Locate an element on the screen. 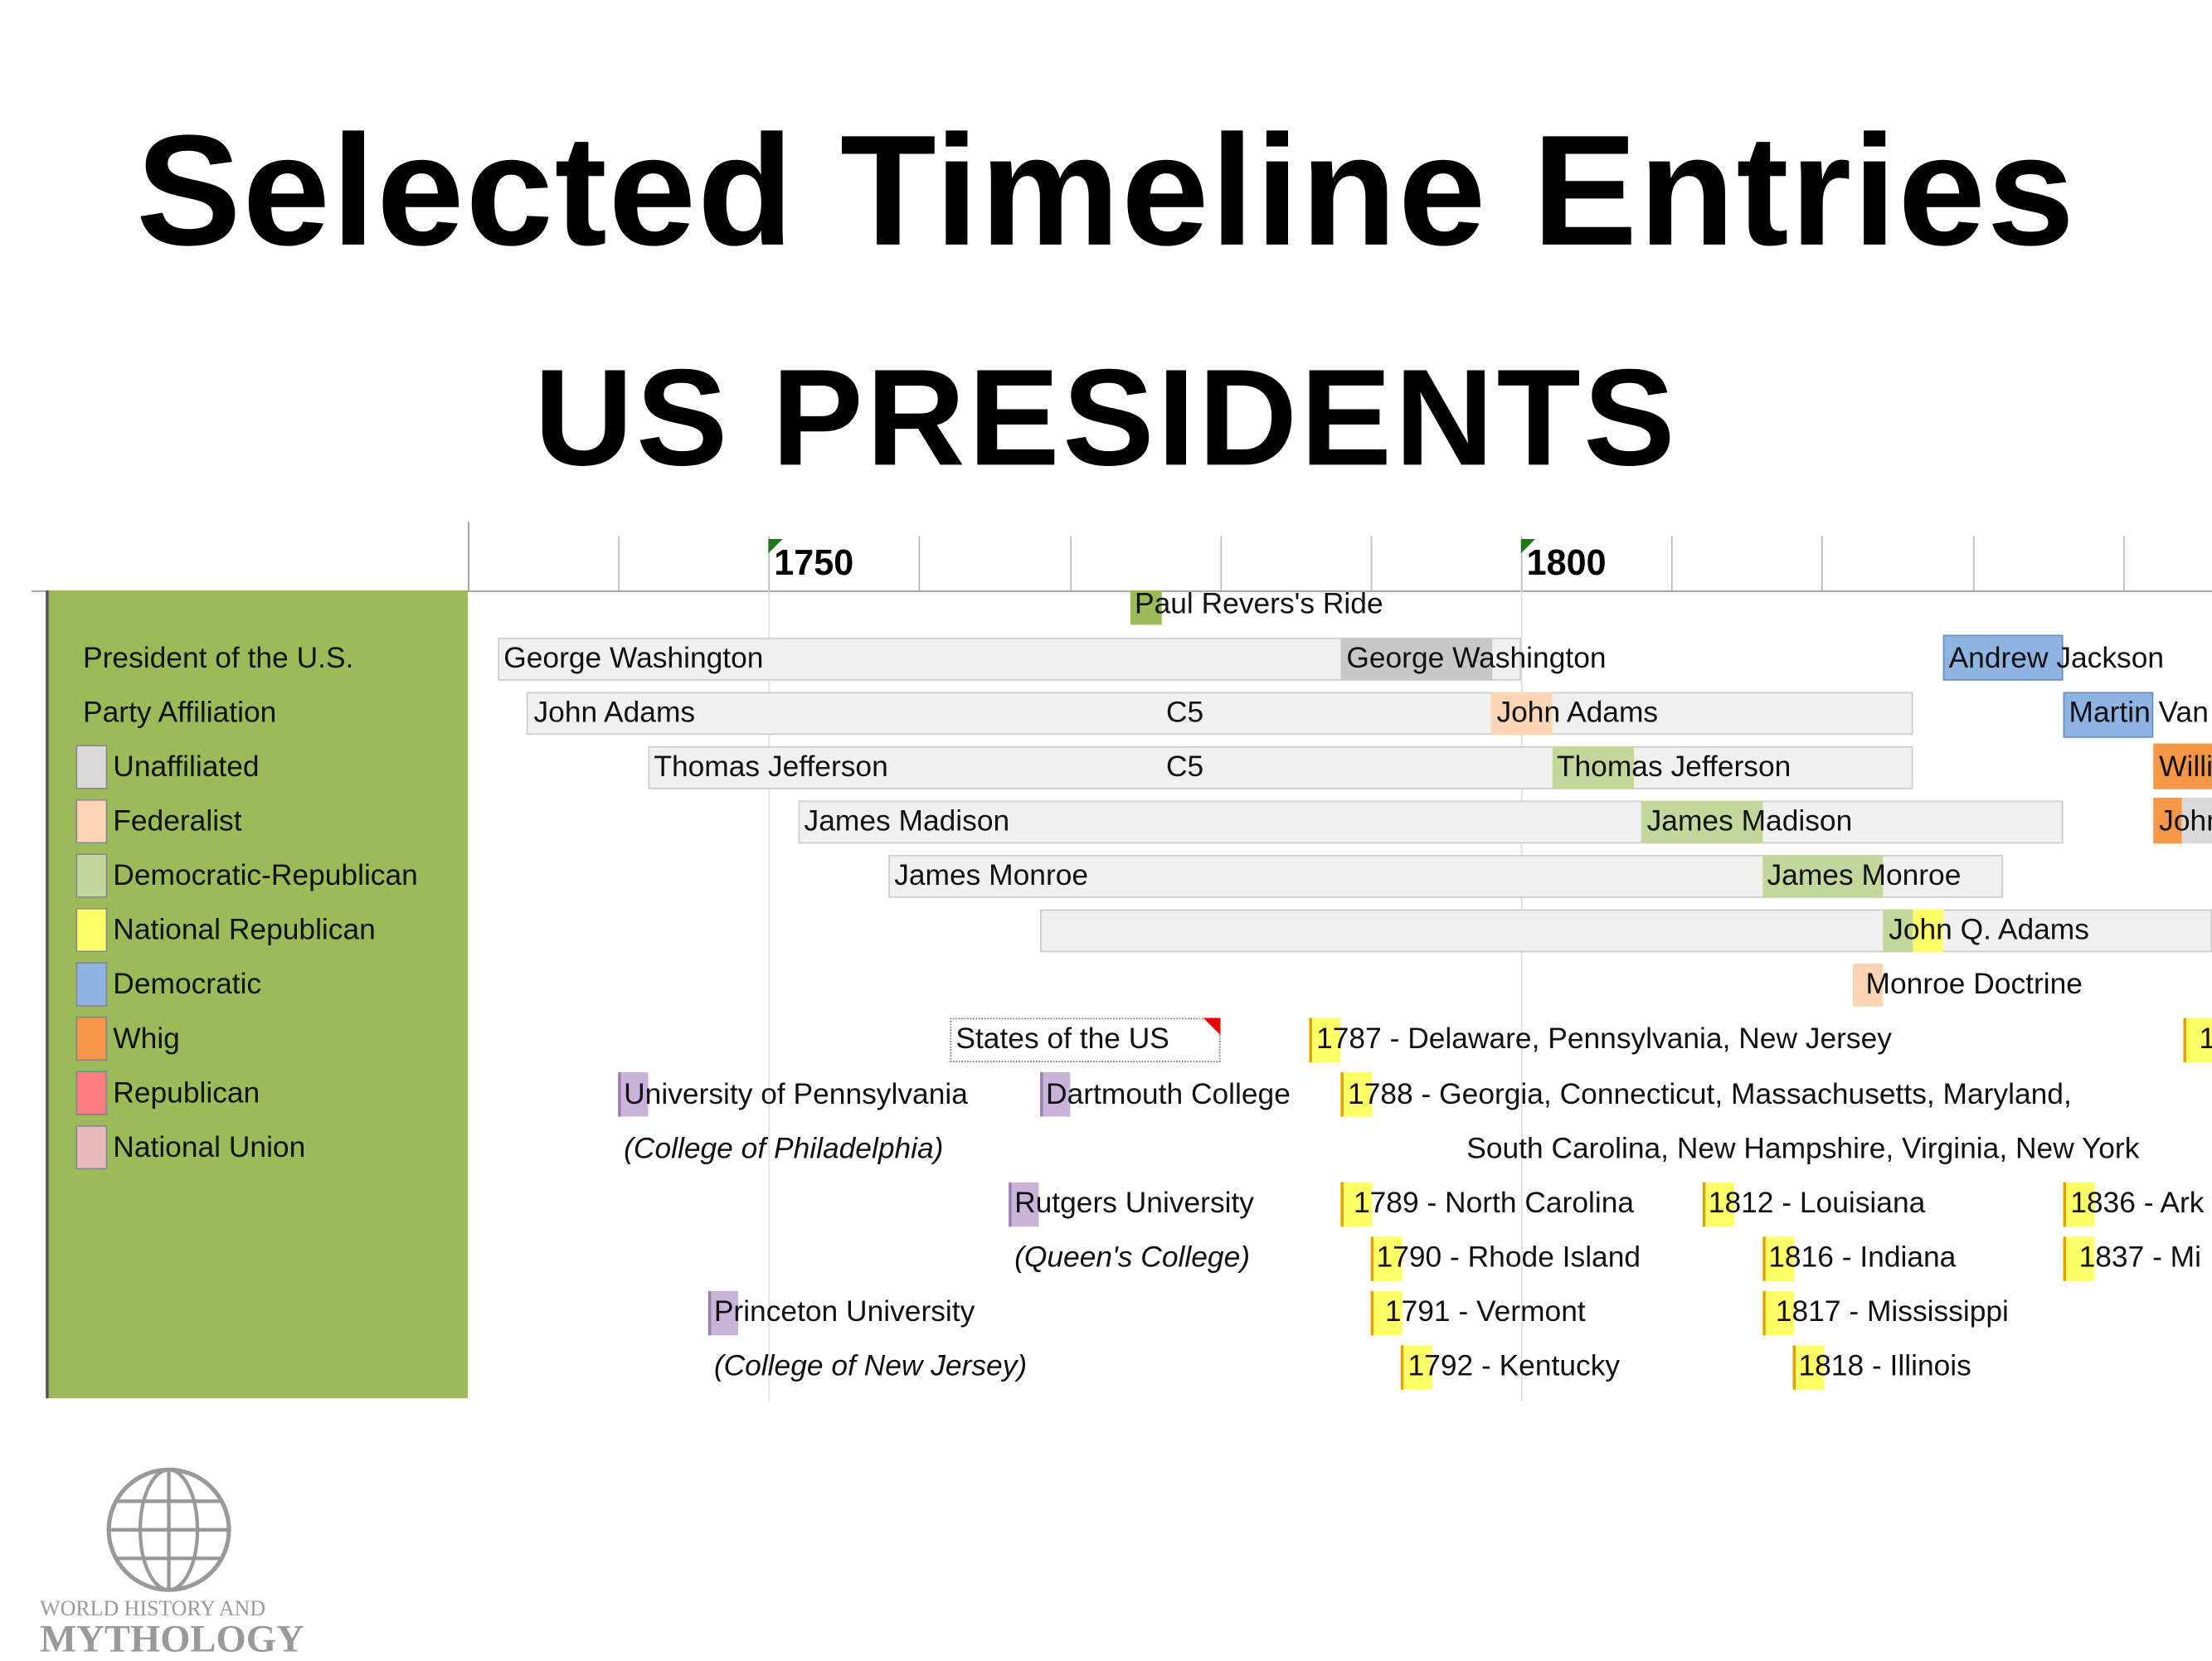 Image resolution: width=2212 pixels, height=1661 pixels. legend-heading: President of the U.S. is located at coordinates (218, 658).